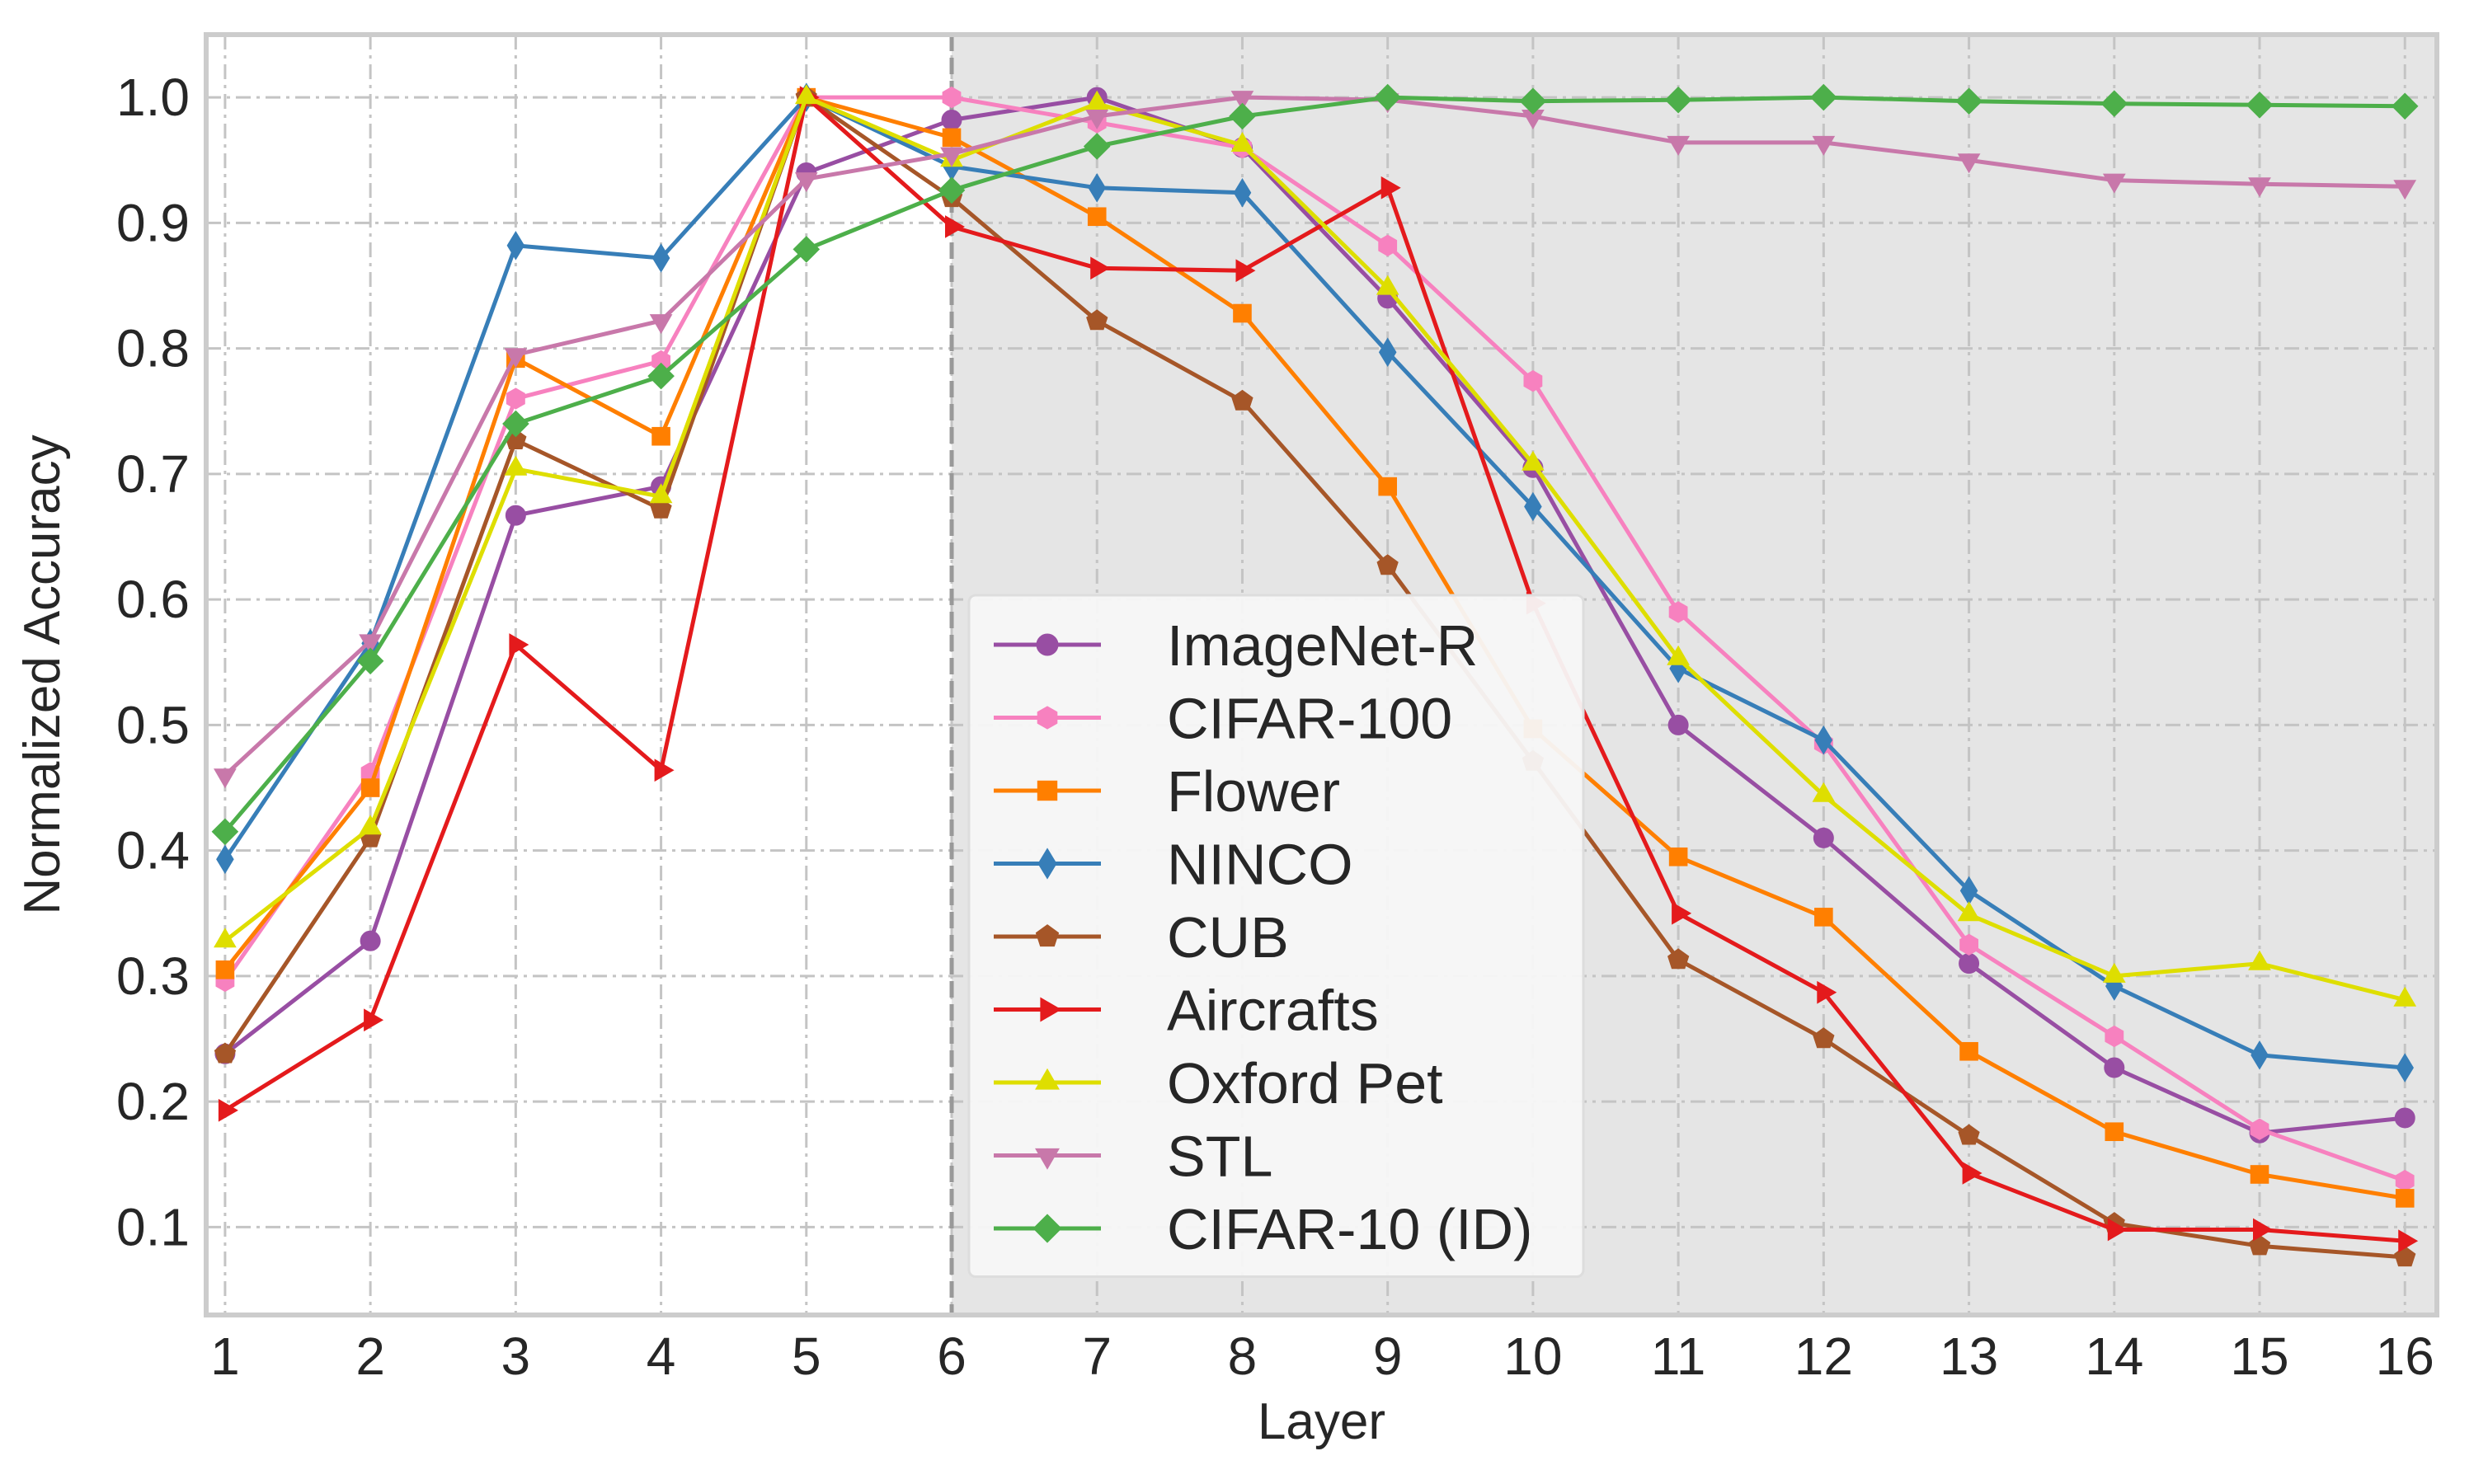  What do you see at coordinates (1167, 791) in the screenshot?
I see `legend-entry: Flower` at bounding box center [1167, 791].